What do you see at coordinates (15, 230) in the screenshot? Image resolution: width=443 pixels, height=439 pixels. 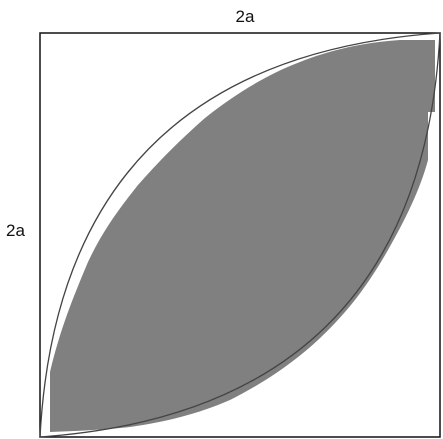 I see `left-side-label: 2a` at bounding box center [15, 230].